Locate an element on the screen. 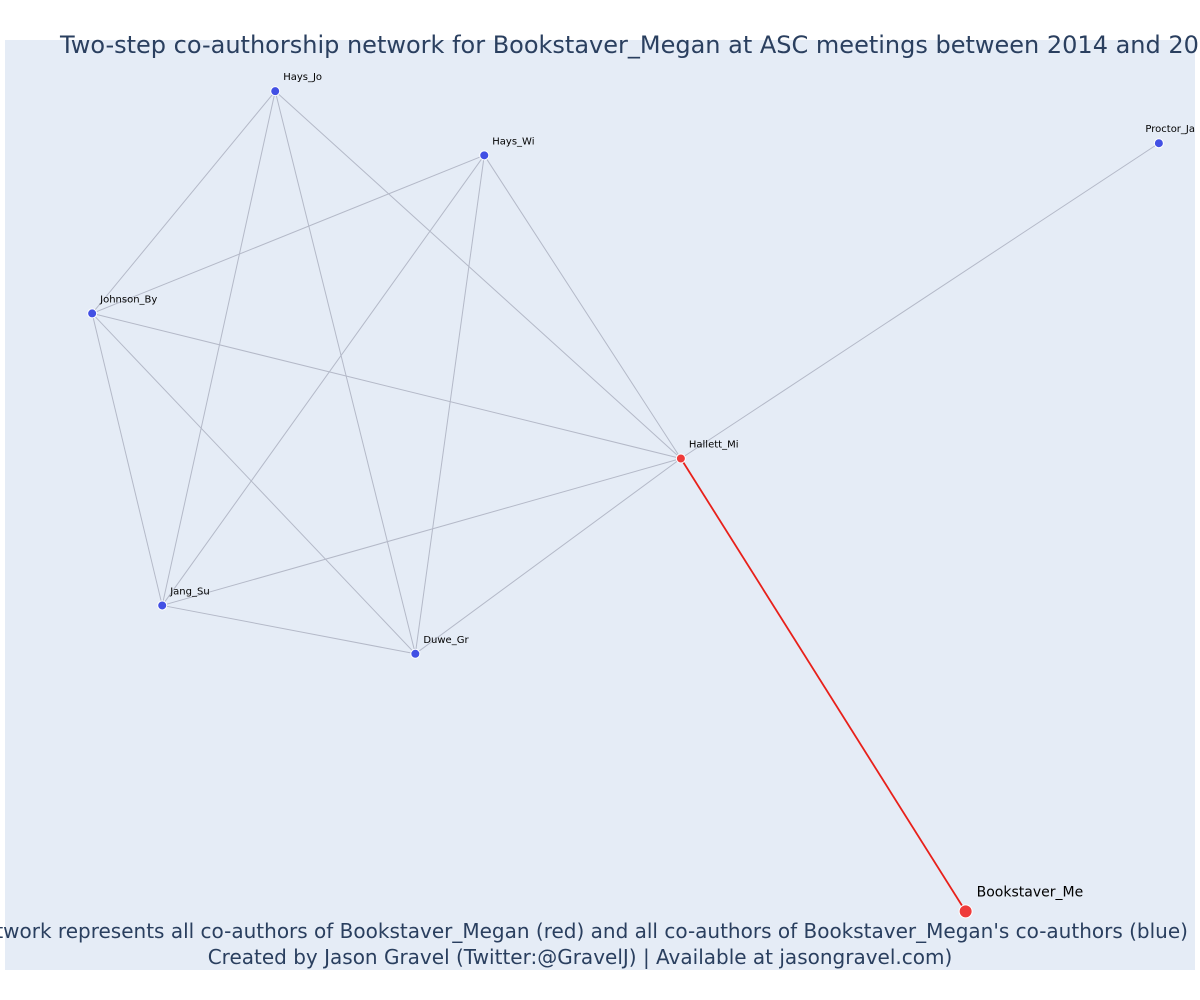 This screenshot has width=1200, height=1000. edge-hays_wi-duwe_gr is located at coordinates (449, 404).